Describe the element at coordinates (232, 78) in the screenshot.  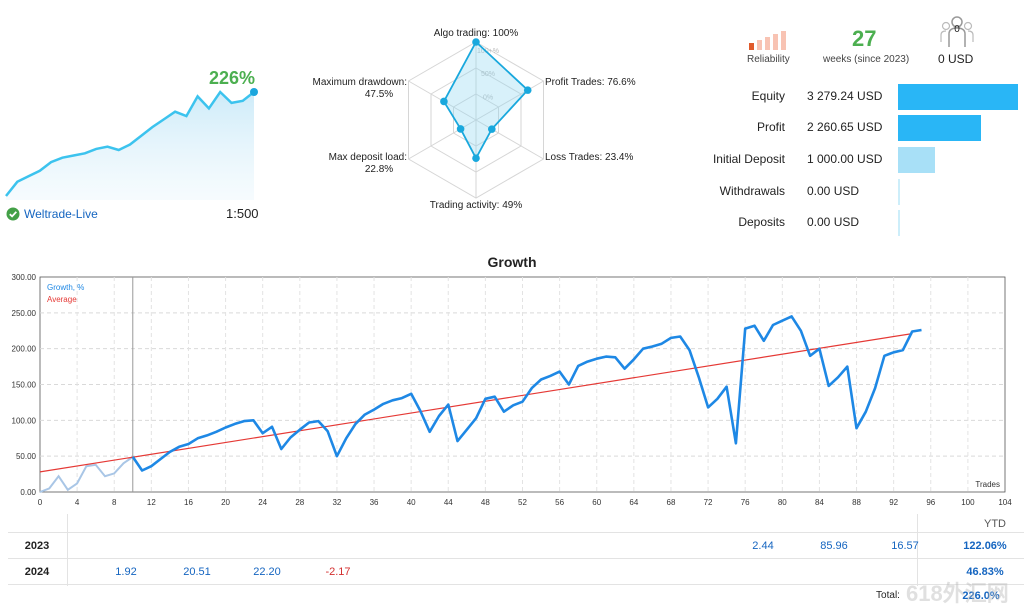
I see `gain-value: 226%` at that location.